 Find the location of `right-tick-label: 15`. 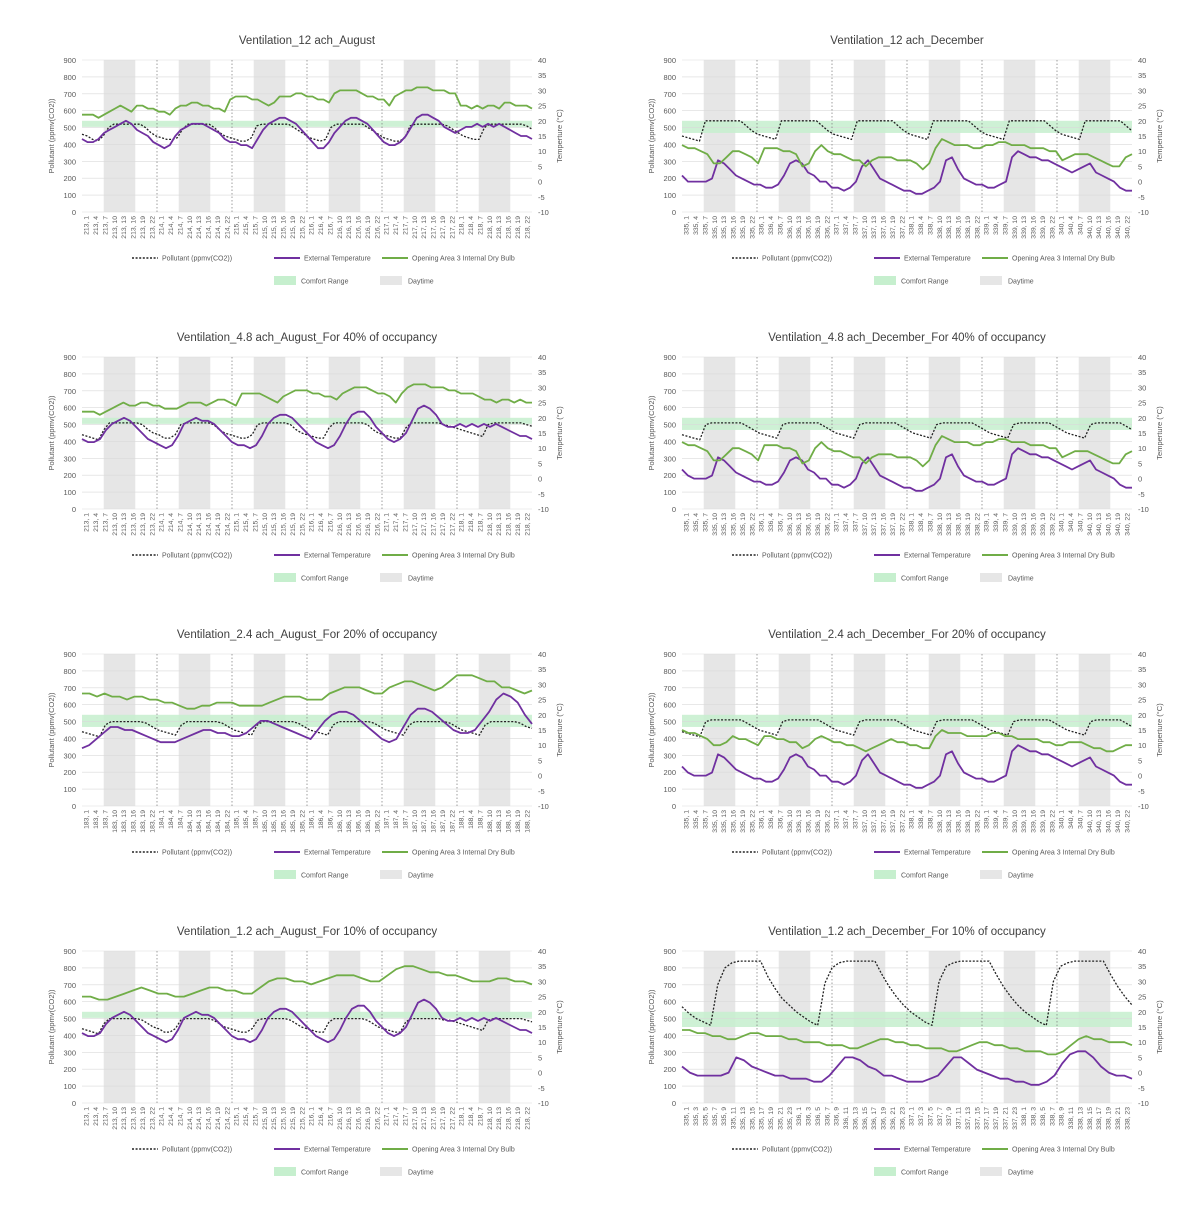

right-tick-label: 15 is located at coordinates (542, 1027).